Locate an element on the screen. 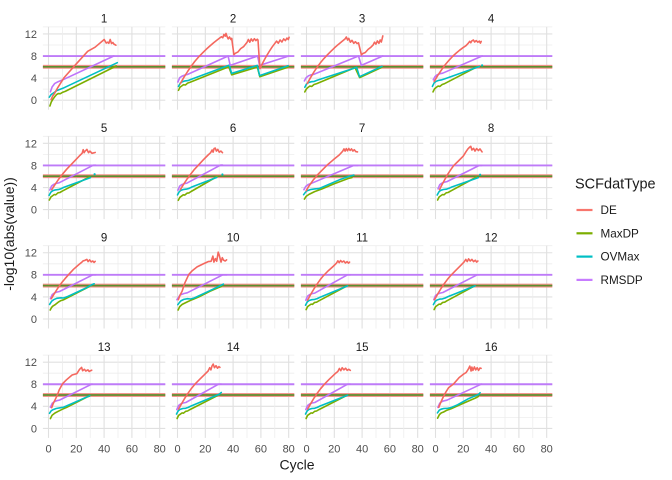 Image resolution: width=672 pixels, height=480 pixels. svg-text: MaxDP is located at coordinates (620, 233).